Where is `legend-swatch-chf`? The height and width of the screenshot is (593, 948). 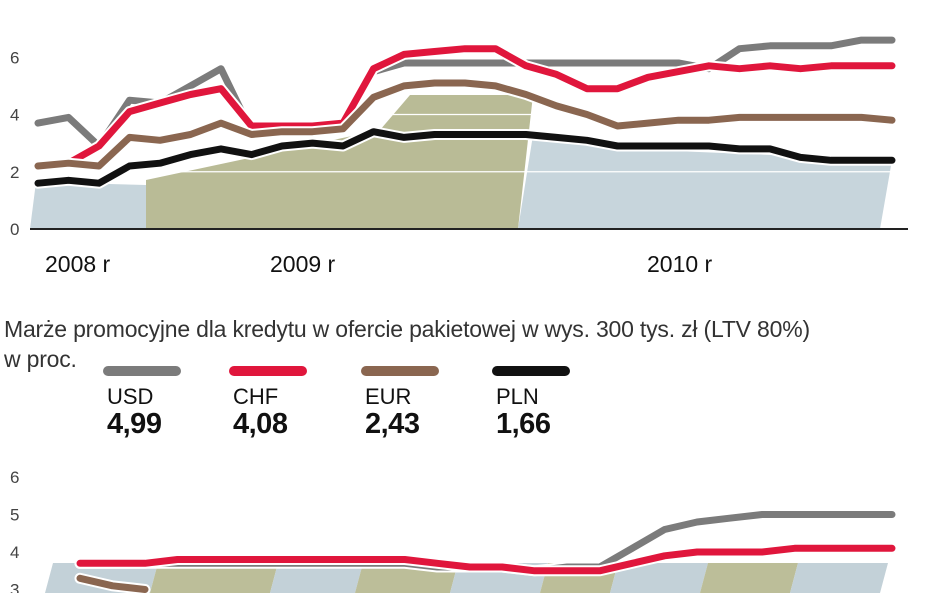
legend-swatch-chf is located at coordinates (268, 371).